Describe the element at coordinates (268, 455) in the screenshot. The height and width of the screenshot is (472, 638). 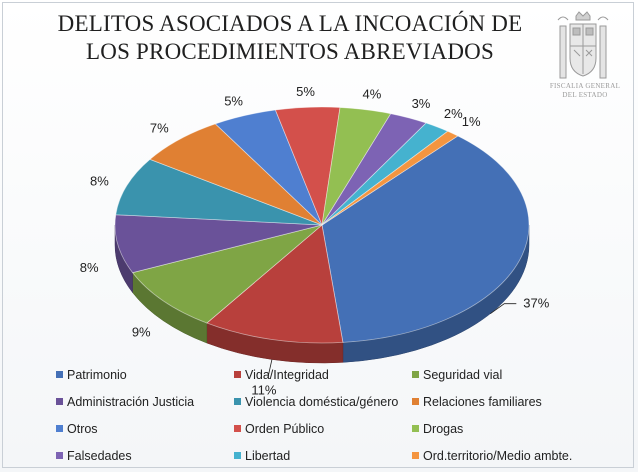
I see `legend-label-10: Libertad` at that location.